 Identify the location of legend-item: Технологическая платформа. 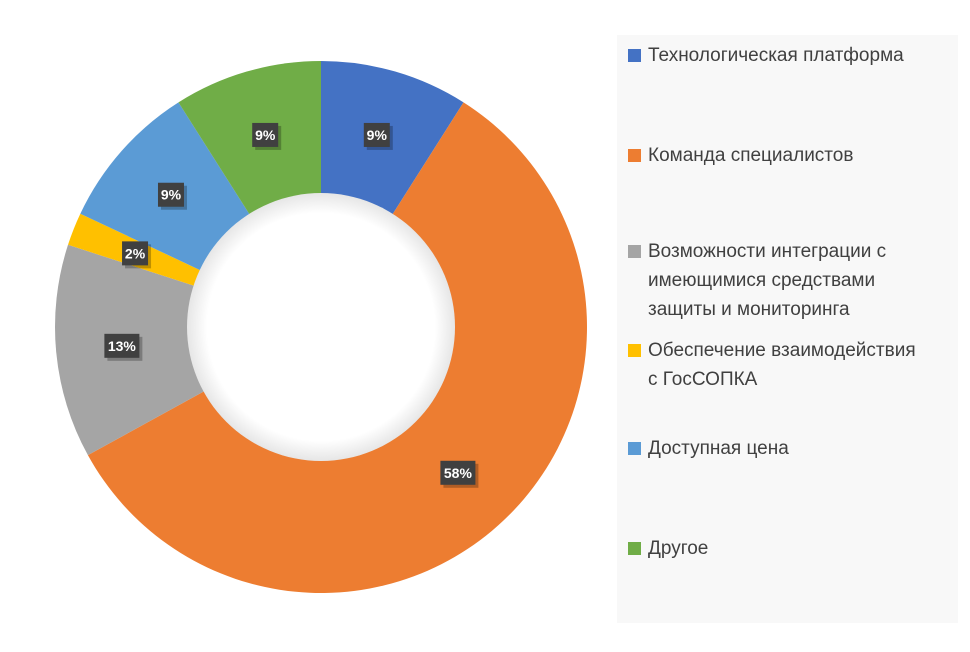
(793, 55).